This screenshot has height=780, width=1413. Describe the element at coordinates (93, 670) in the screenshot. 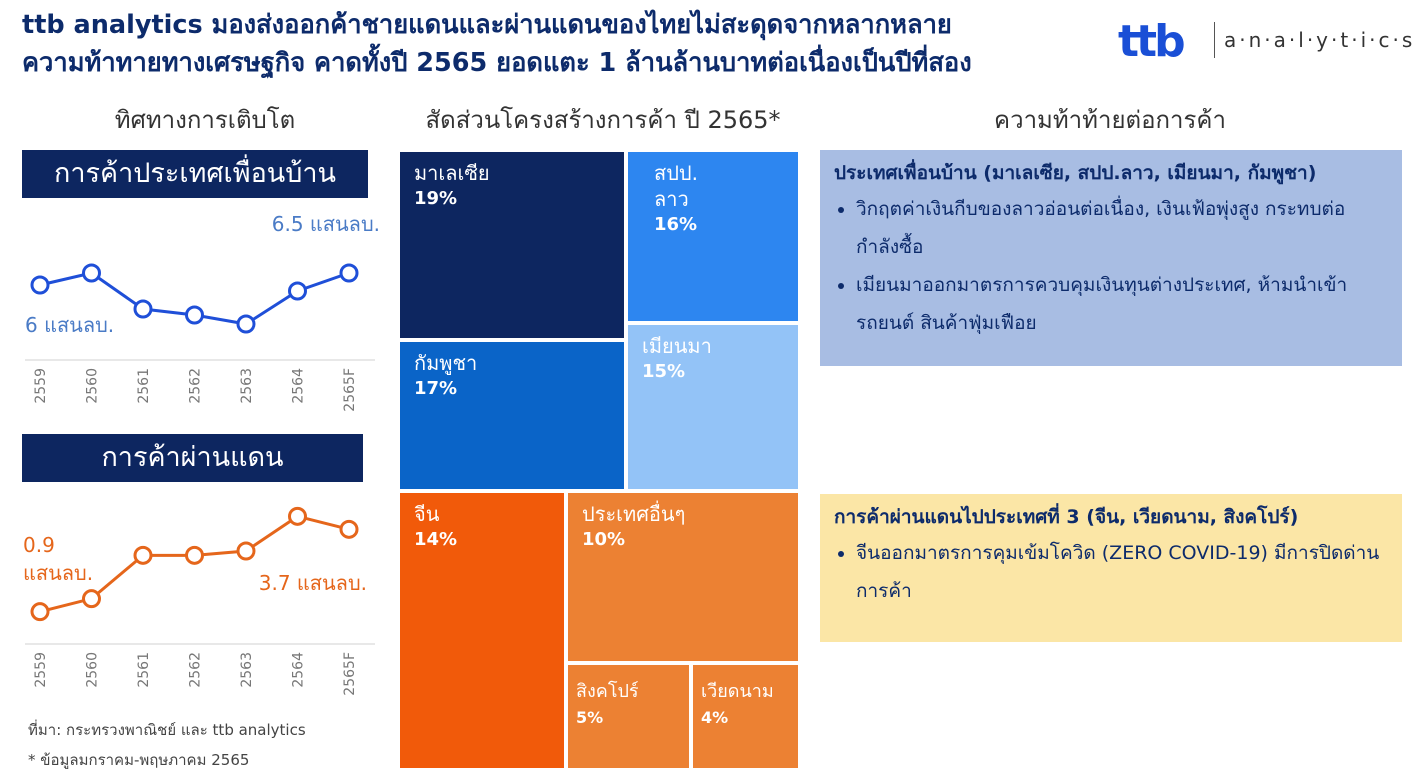

I see `transit-tick-label-2560: 2560` at that location.